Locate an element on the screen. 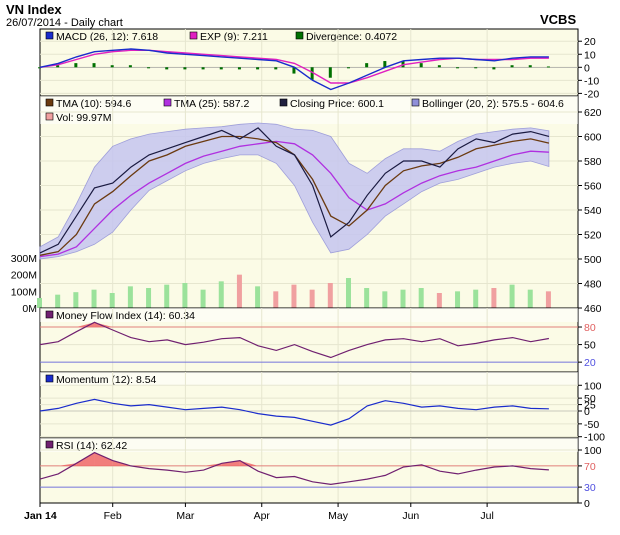 The width and height of the screenshot is (620, 535). panel-4-legend-bg is located at coordinates (309, 445).